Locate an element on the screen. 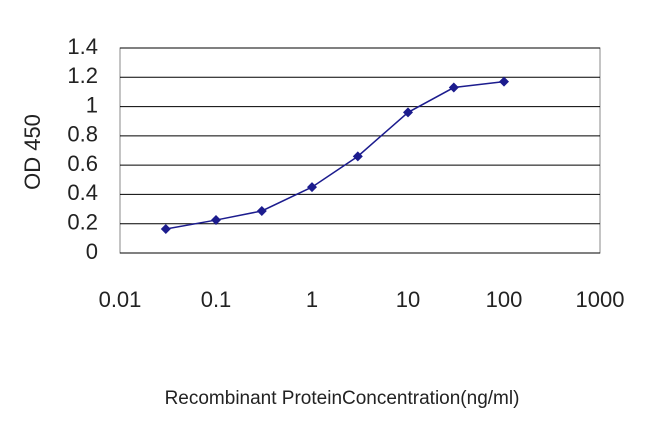 This screenshot has width=650, height=433. x-tick-label: 0.1 is located at coordinates (216, 299).